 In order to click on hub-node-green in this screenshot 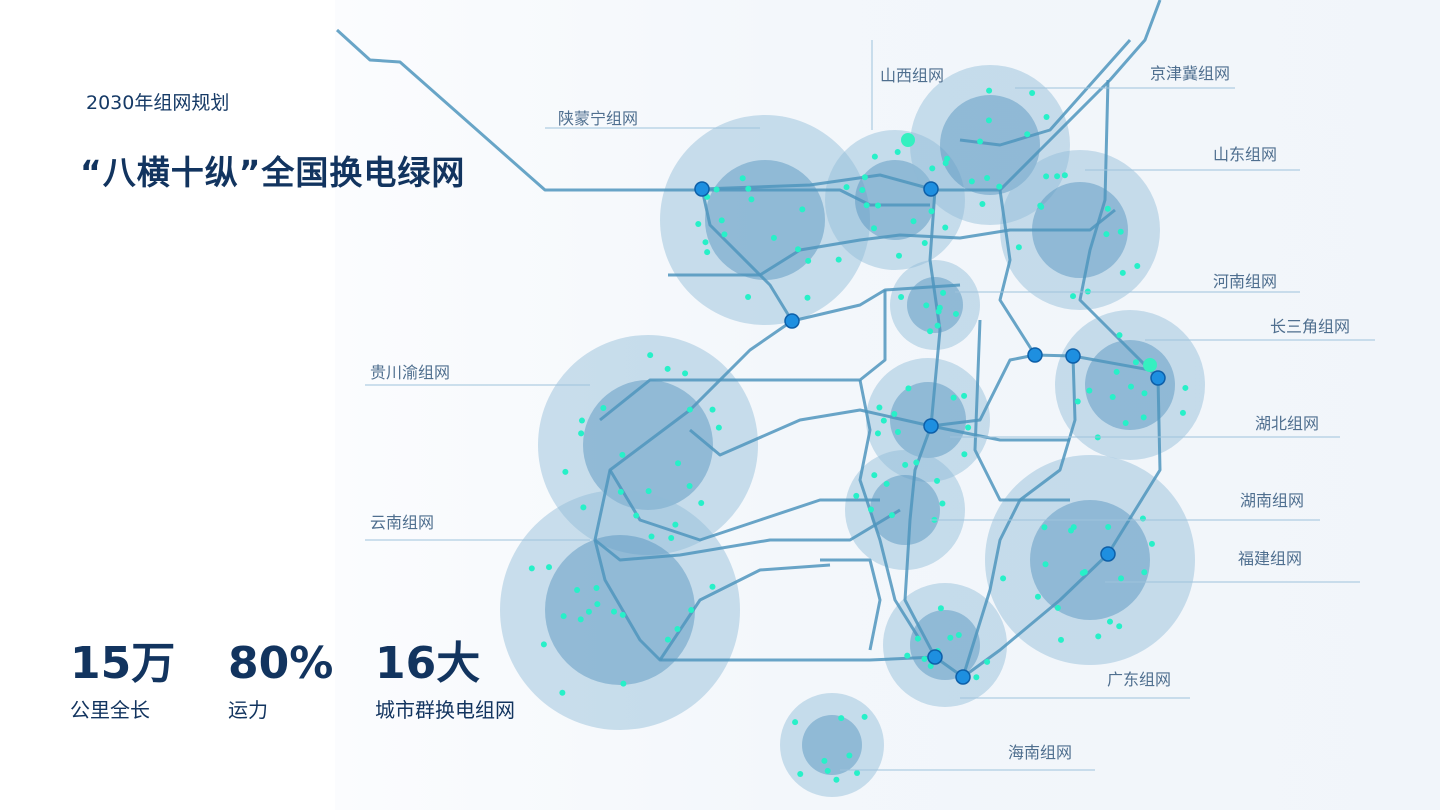, I will do `click(1150, 365)`.